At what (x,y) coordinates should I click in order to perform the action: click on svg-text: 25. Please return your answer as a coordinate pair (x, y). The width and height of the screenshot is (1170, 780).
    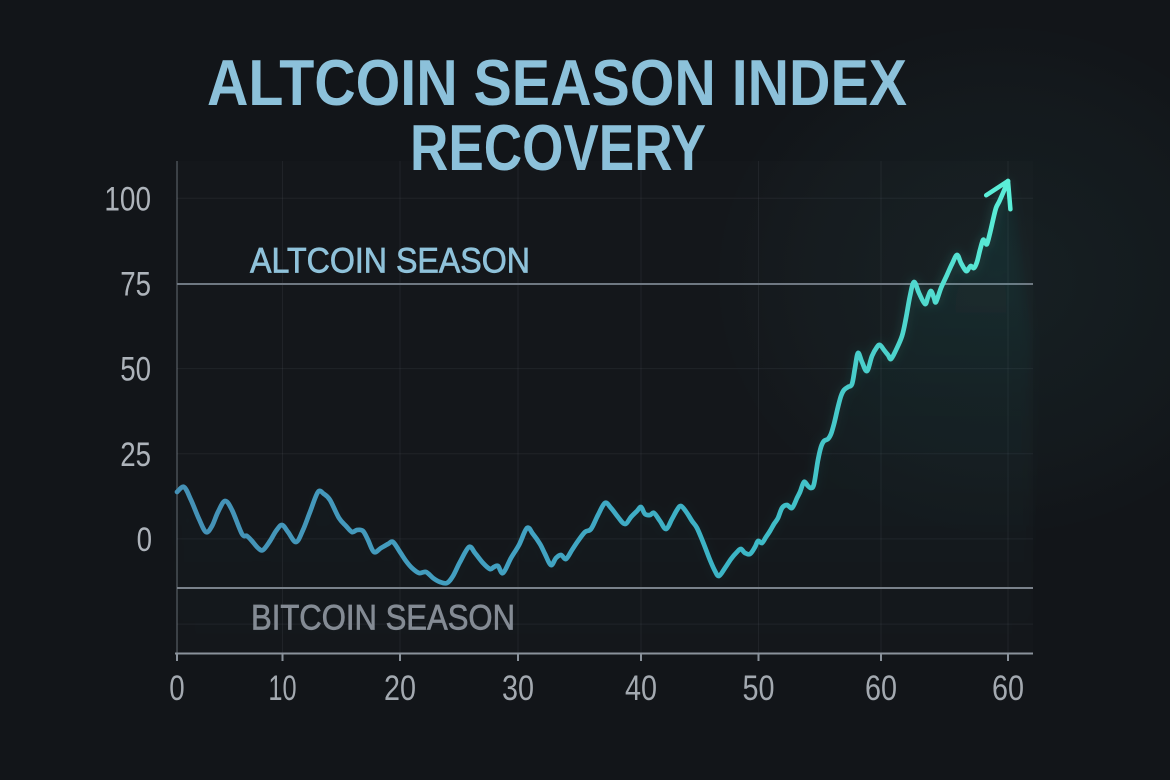
    Looking at the image, I should click on (135, 455).